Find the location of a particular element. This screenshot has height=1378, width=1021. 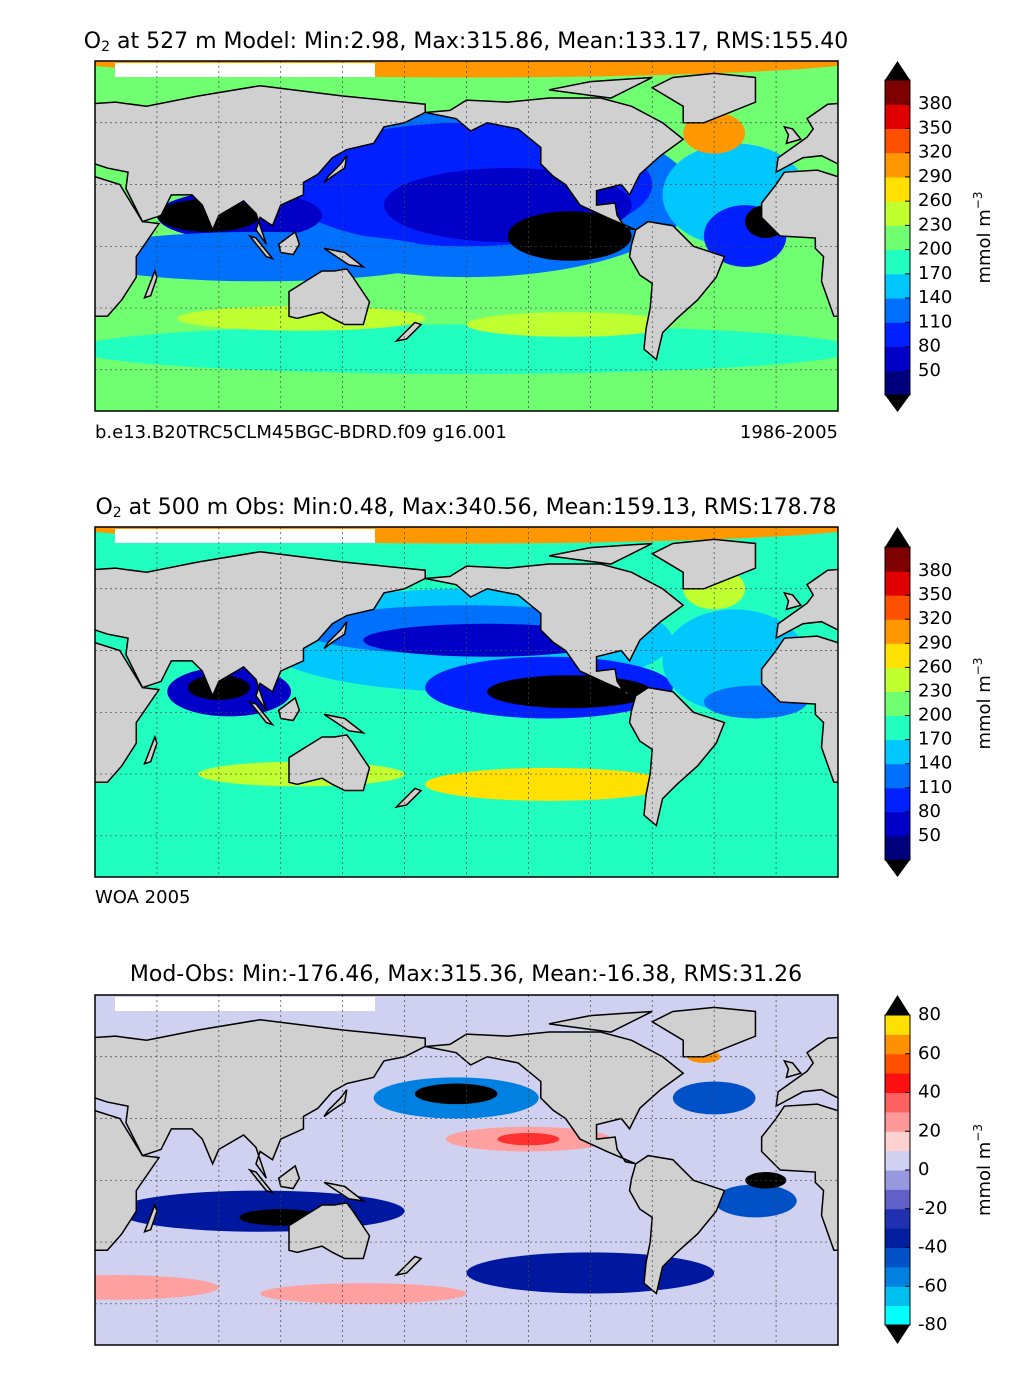

colorbar-tick-label: 40 is located at coordinates (929, 1092).